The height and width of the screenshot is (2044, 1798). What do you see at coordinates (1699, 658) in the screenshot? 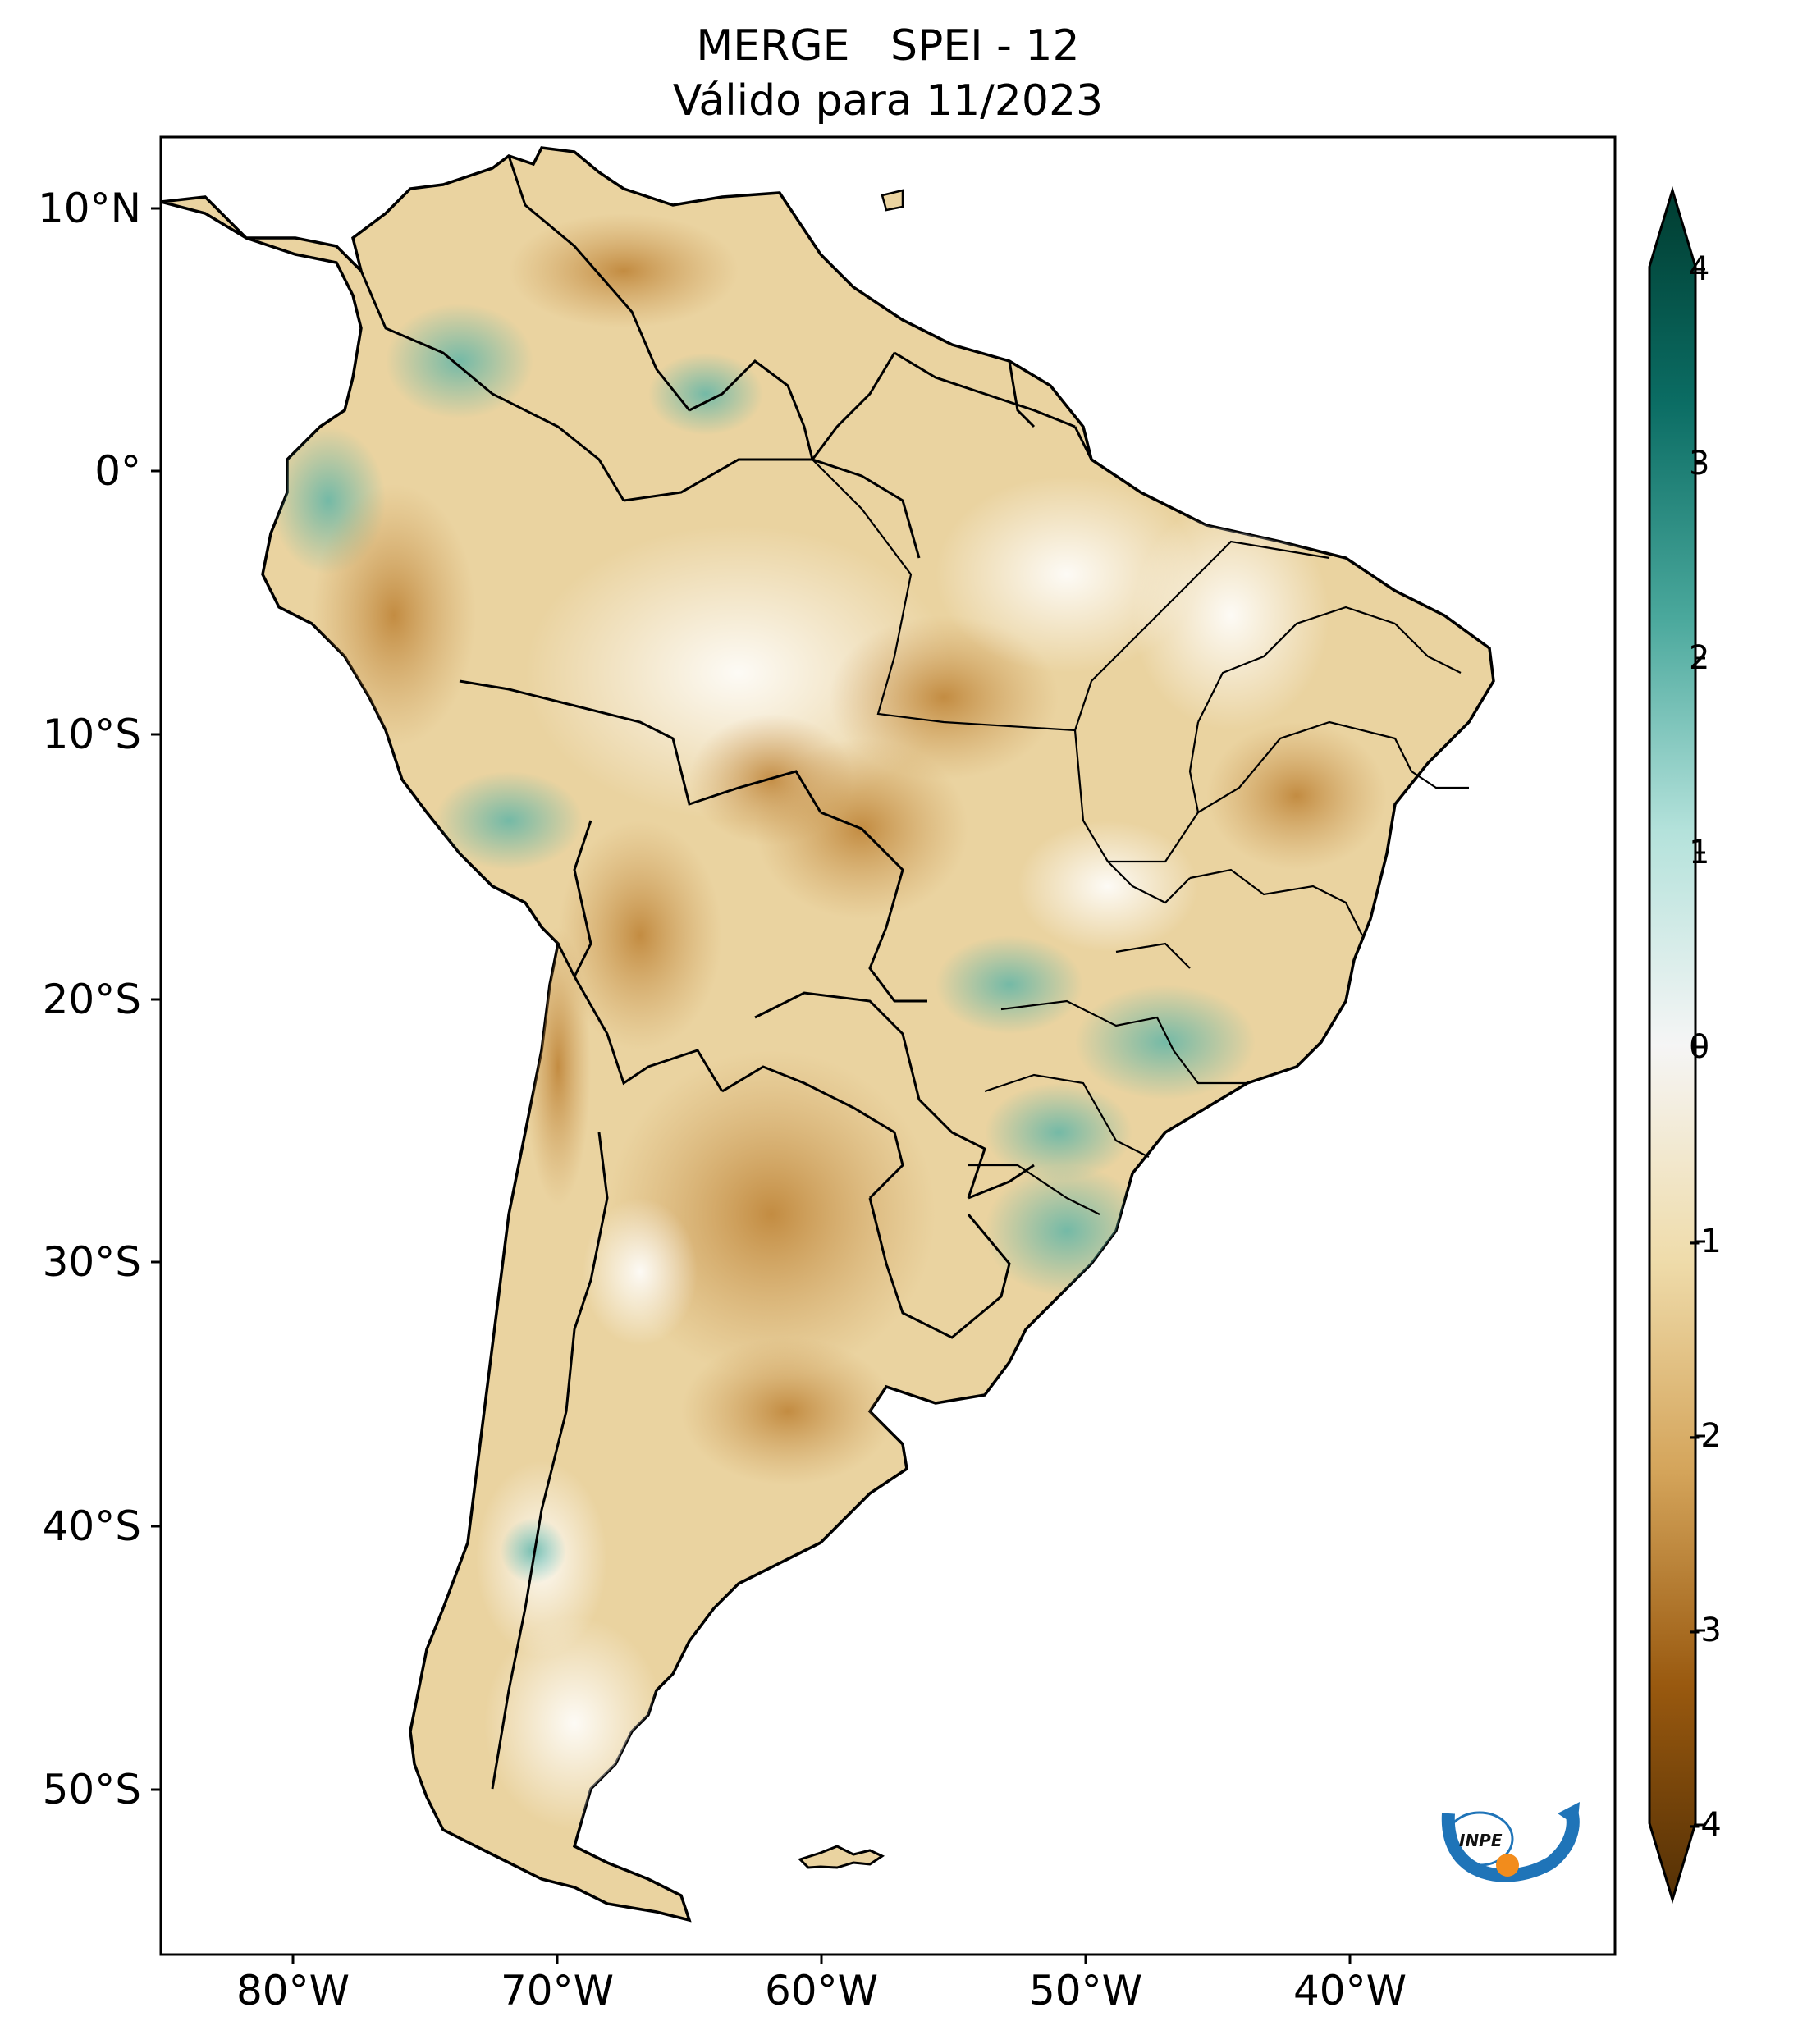
I see `cb-label-2: 2` at bounding box center [1699, 658].